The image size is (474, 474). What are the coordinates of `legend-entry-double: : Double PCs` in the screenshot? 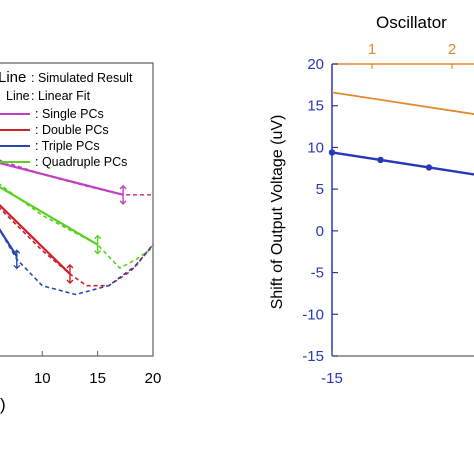 It's located at (72, 130).